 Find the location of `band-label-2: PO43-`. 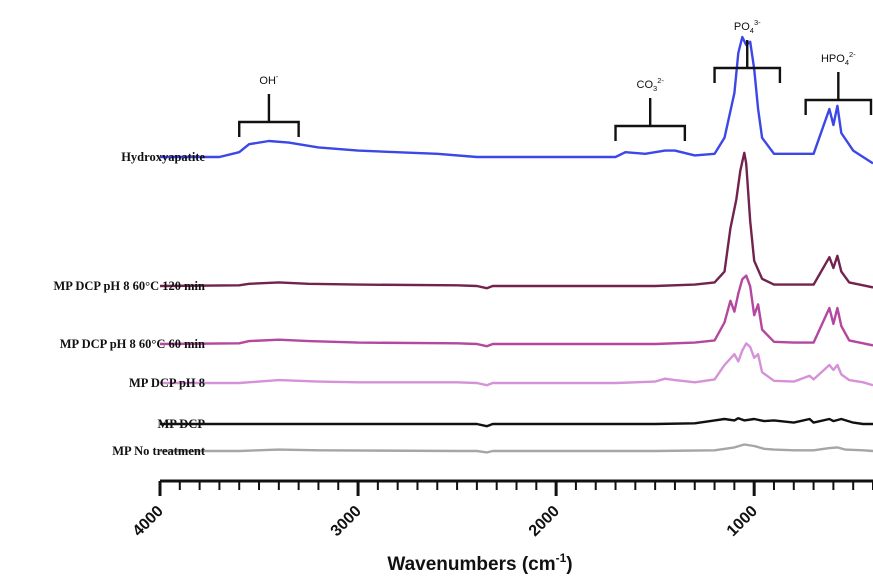

band-label-2: PO43- is located at coordinates (747, 26).